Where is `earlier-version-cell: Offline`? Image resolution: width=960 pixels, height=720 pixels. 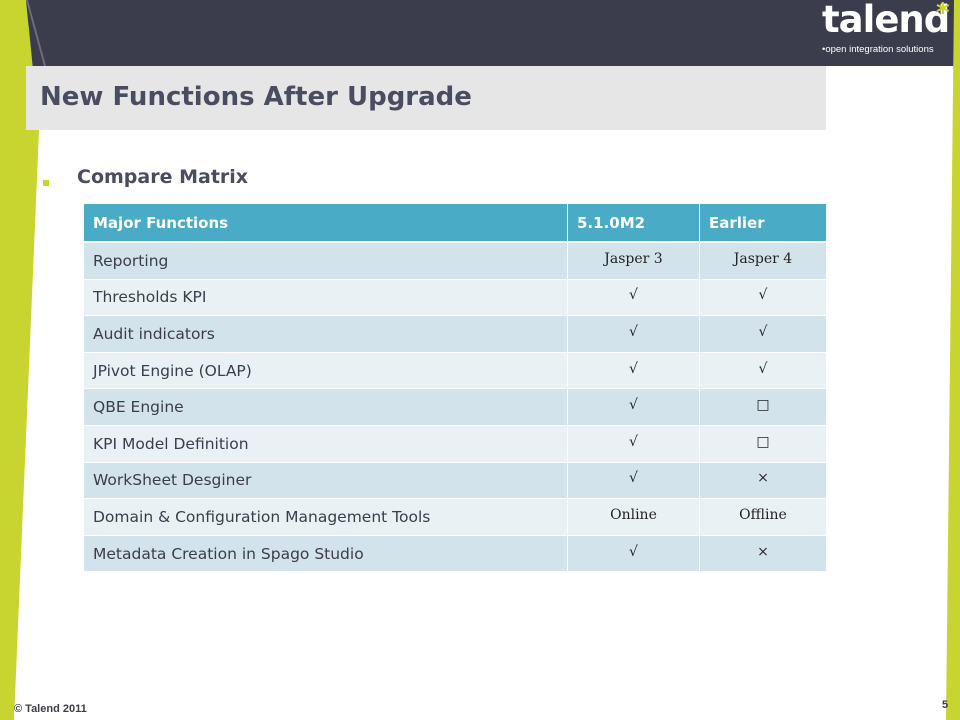
earlier-version-cell: Offline is located at coordinates (763, 514).